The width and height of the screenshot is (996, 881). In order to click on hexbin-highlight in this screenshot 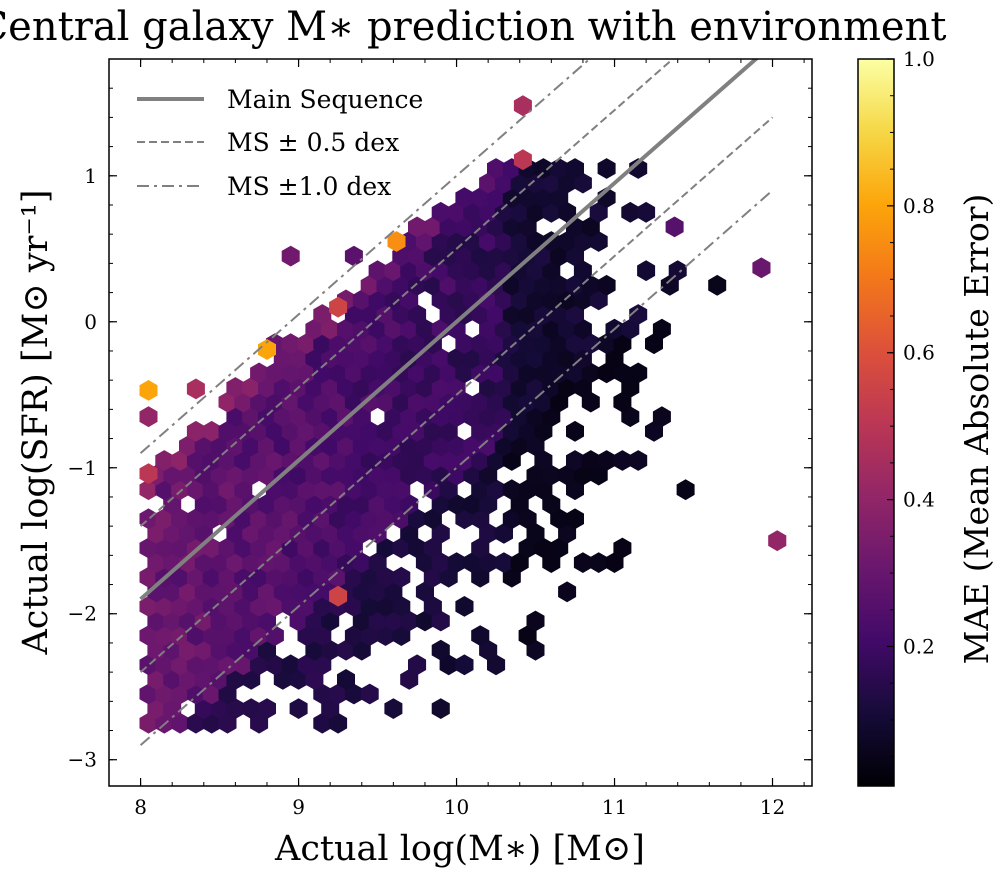, I will do `click(148, 417)`.